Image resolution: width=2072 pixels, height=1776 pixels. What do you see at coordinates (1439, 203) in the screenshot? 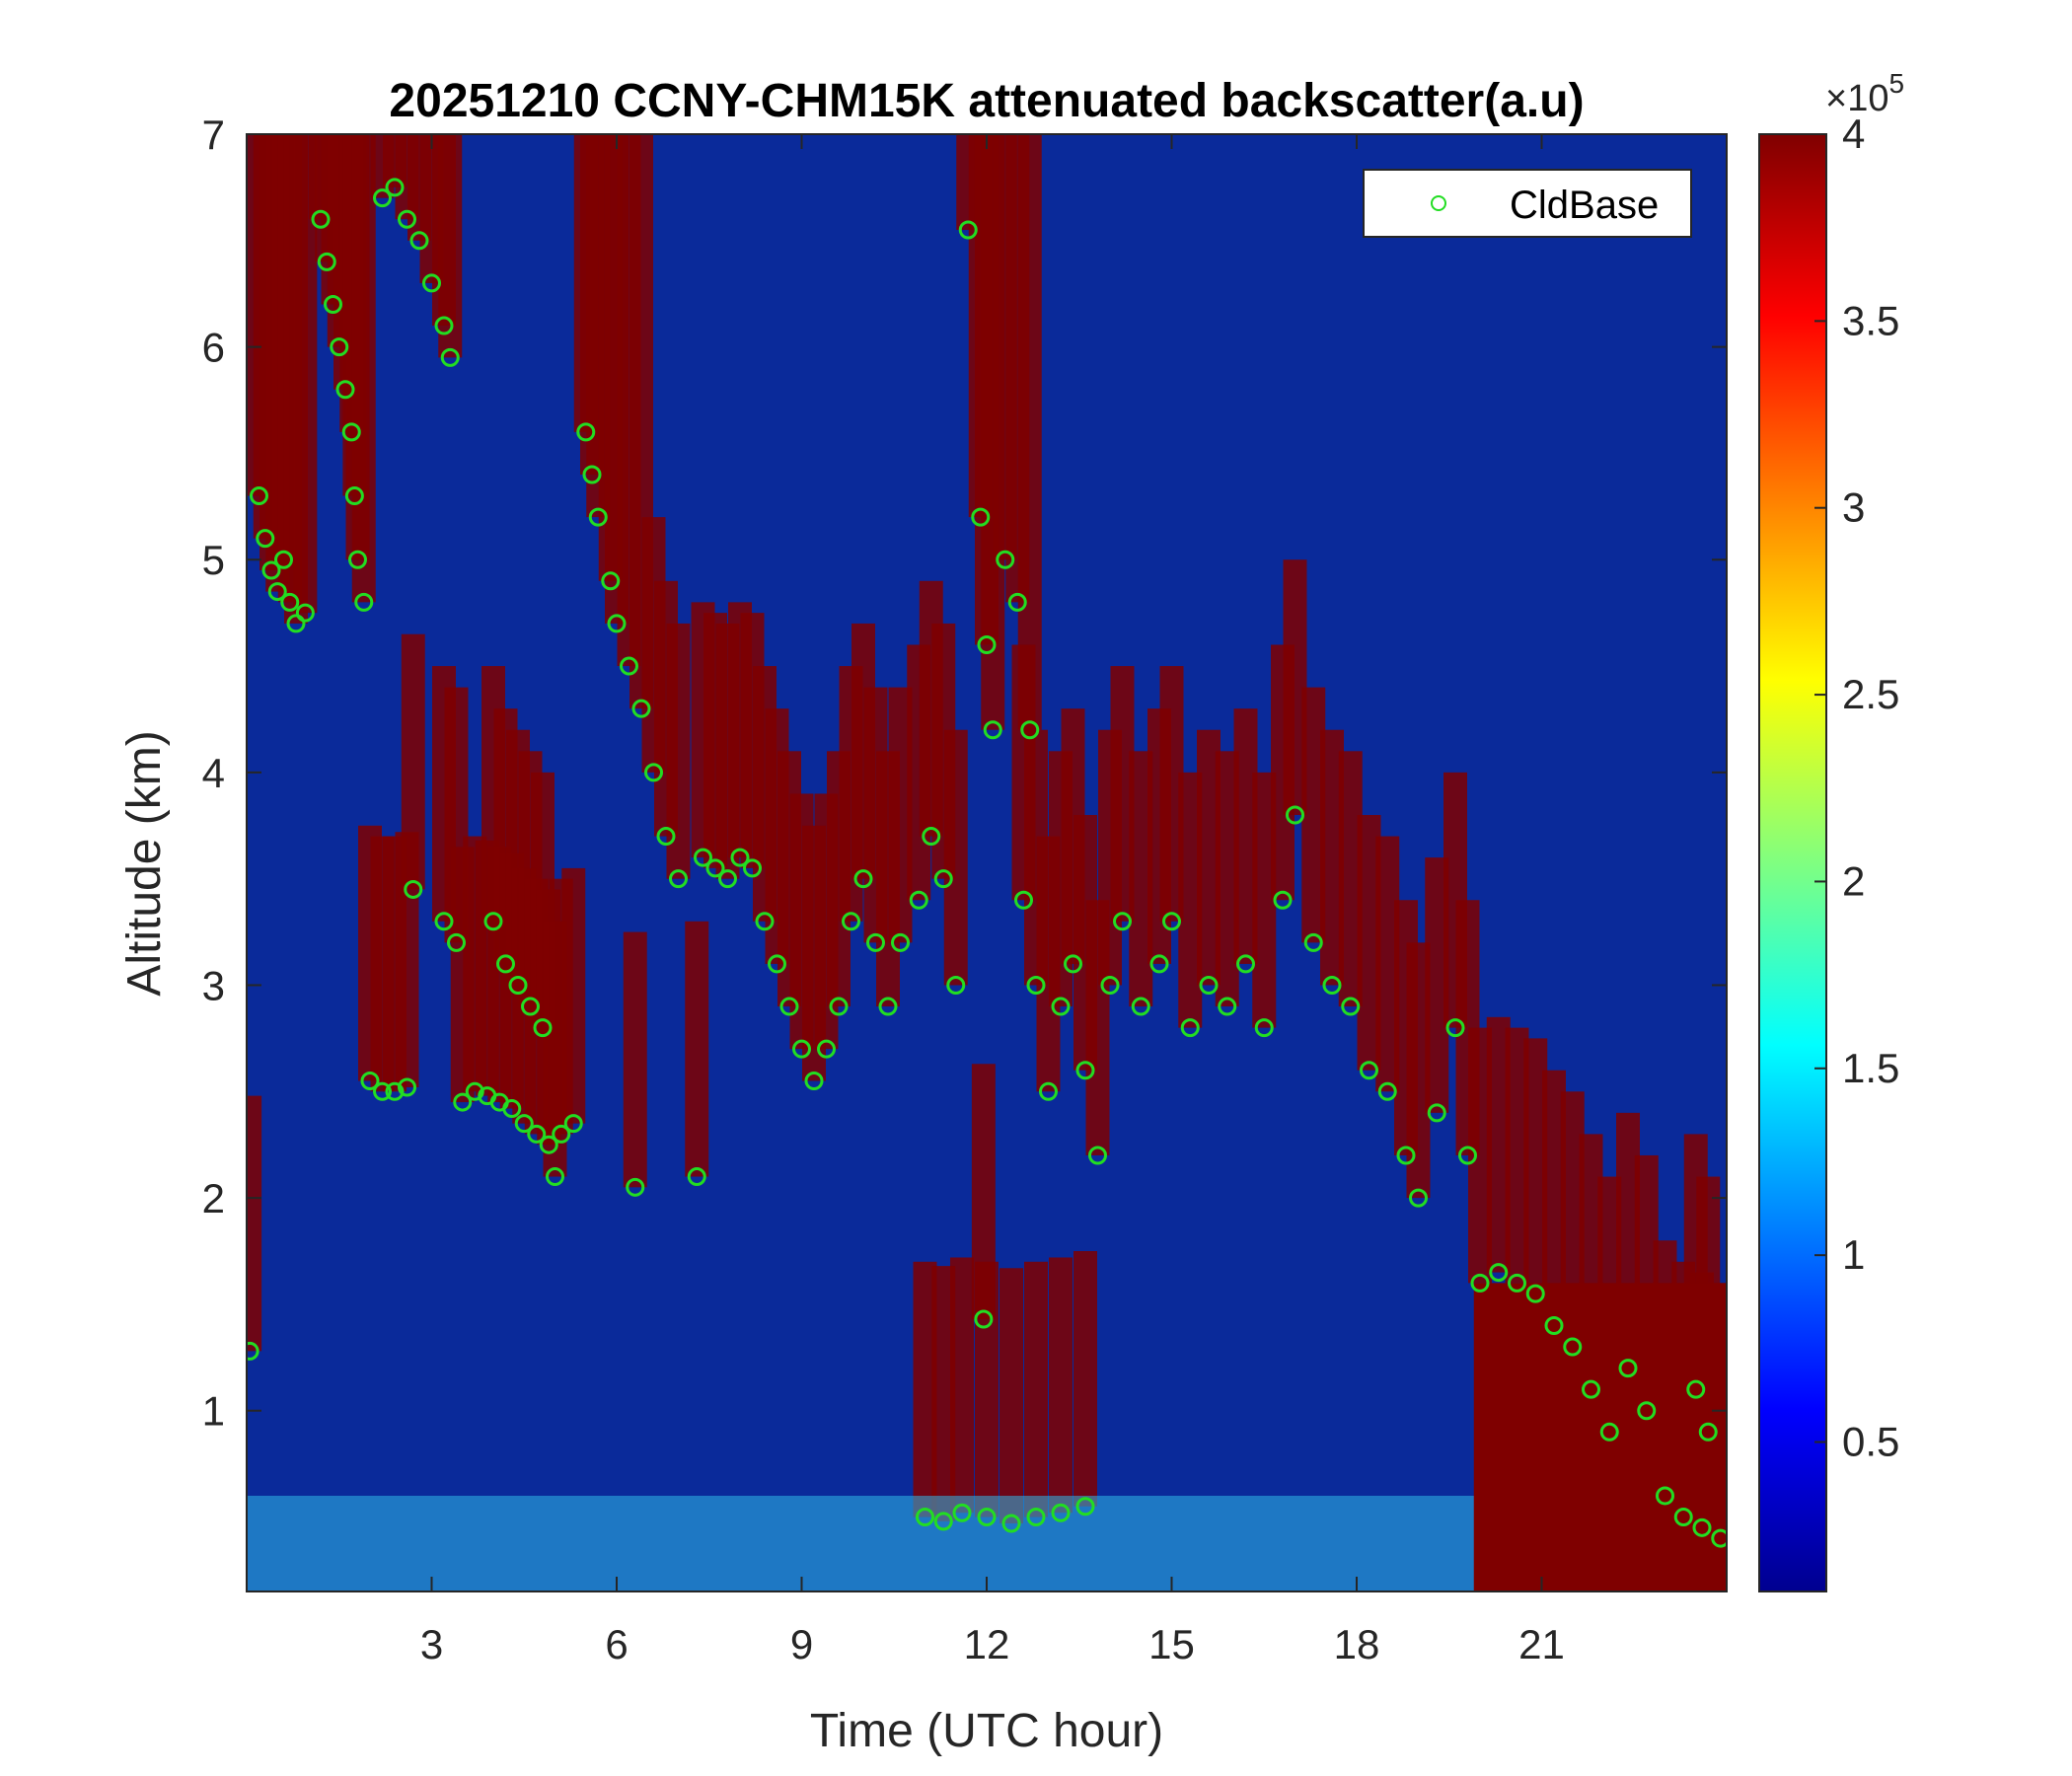
I see `legend-marker-icon` at bounding box center [1439, 203].